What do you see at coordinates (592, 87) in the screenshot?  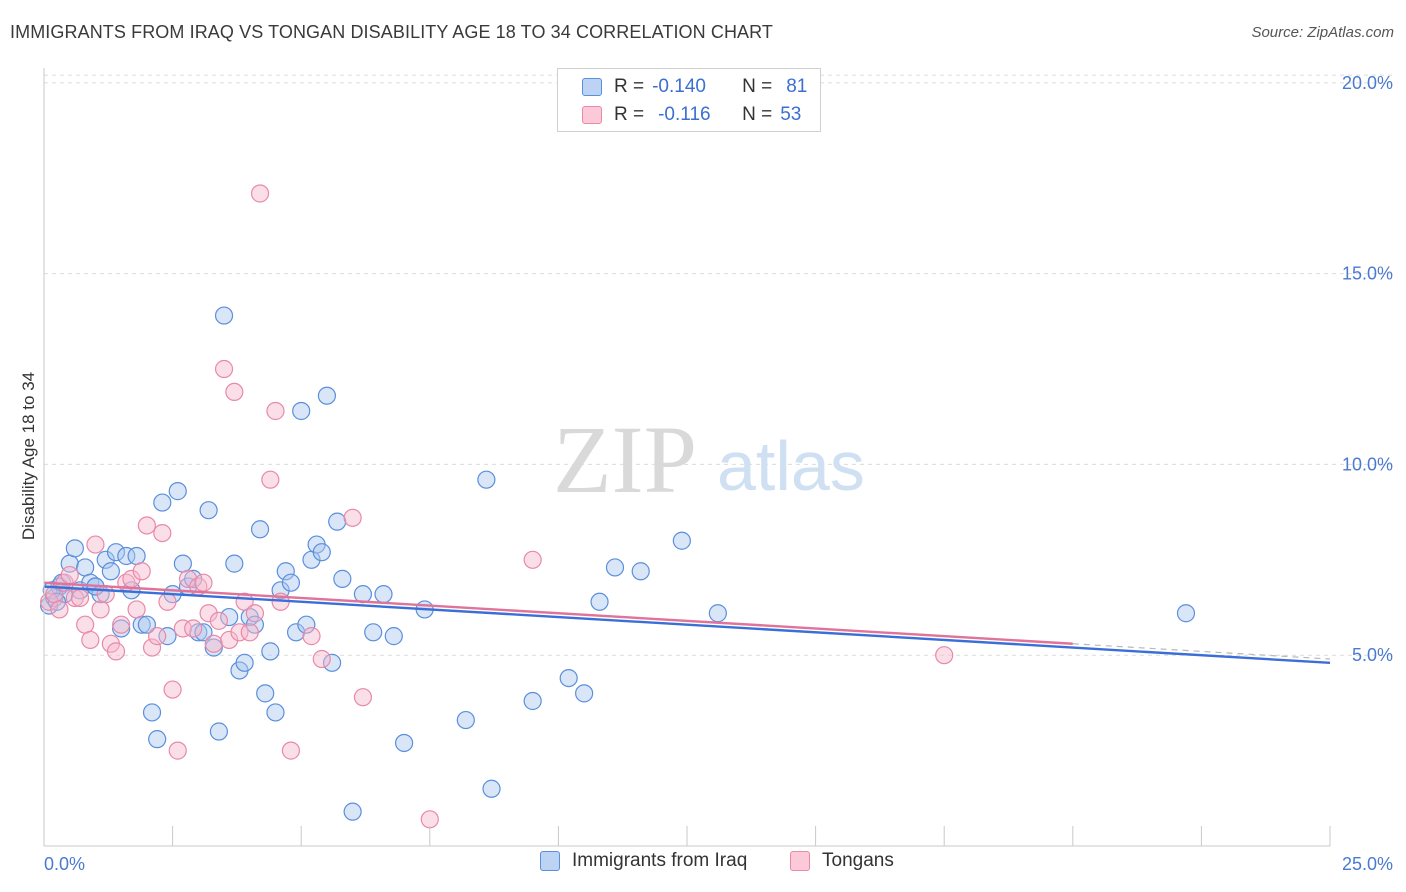 I see `legend-swatch-blue` at bounding box center [592, 87].